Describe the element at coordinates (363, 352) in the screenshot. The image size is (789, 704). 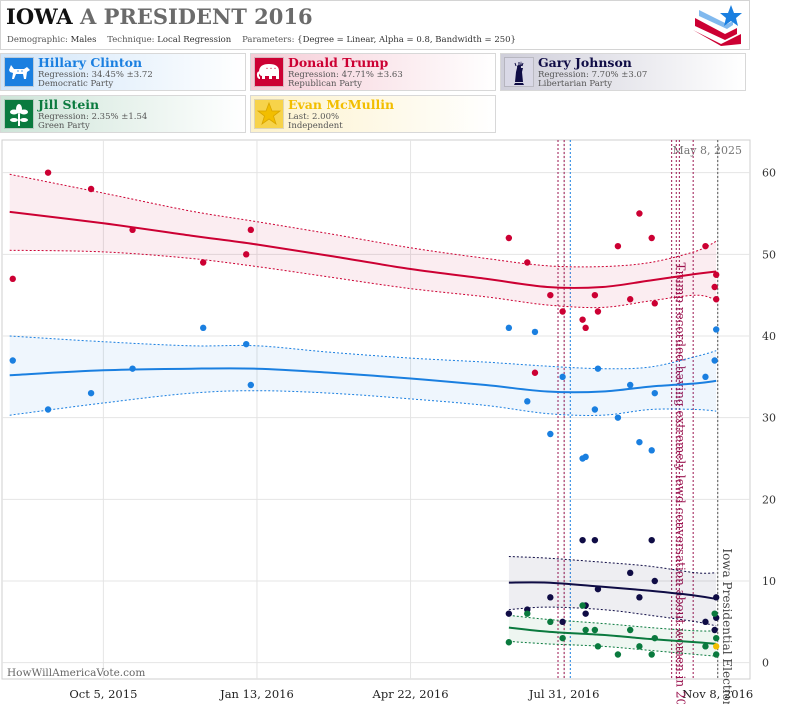
I see `band-upper-hillary-clinton` at that location.